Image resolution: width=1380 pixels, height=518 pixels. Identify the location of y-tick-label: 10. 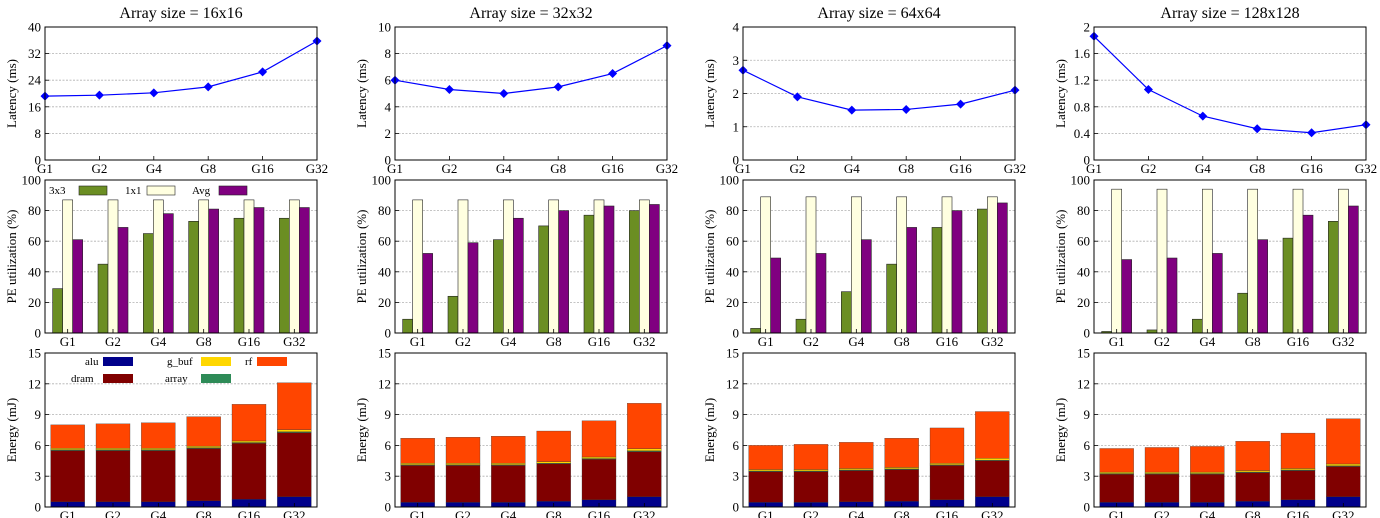
(384, 27).